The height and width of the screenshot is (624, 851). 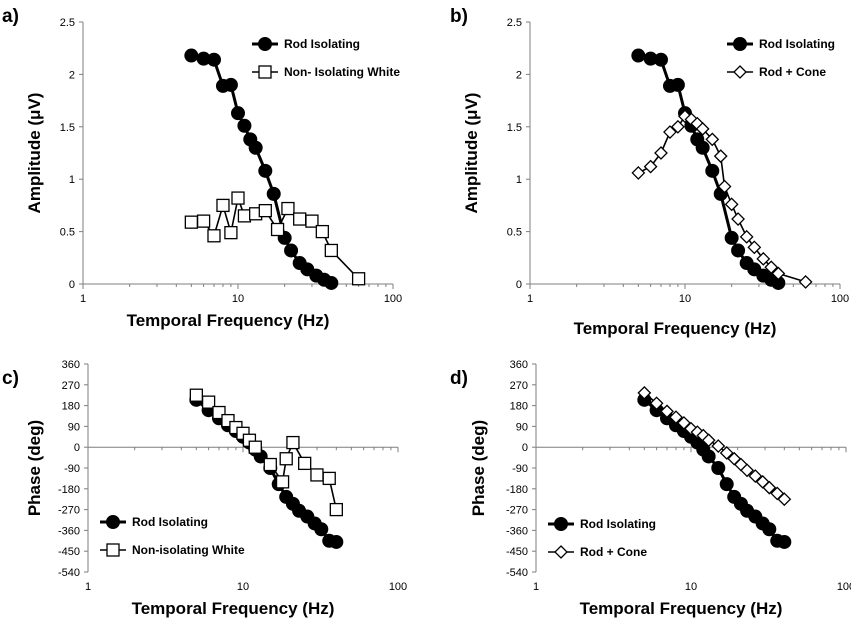 What do you see at coordinates (69, 490) in the screenshot?
I see `y-tick-label: -180` at bounding box center [69, 490].